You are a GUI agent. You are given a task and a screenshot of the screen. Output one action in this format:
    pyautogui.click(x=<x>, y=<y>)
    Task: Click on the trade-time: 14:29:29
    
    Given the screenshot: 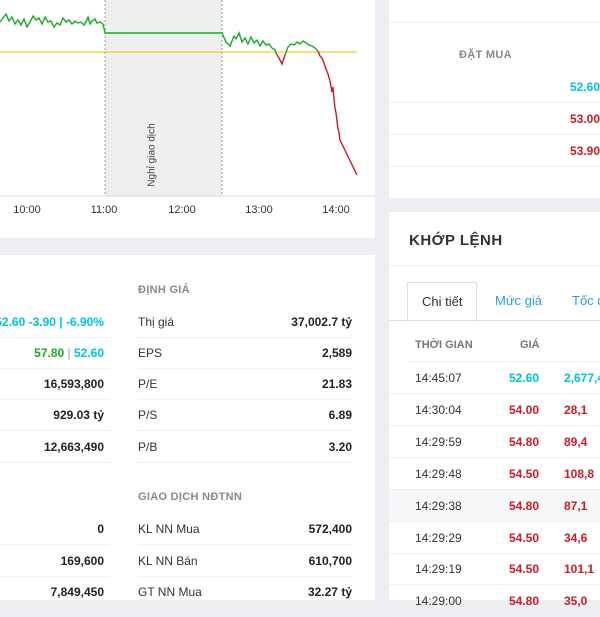 What is the action you would take?
    pyautogui.click(x=438, y=538)
    